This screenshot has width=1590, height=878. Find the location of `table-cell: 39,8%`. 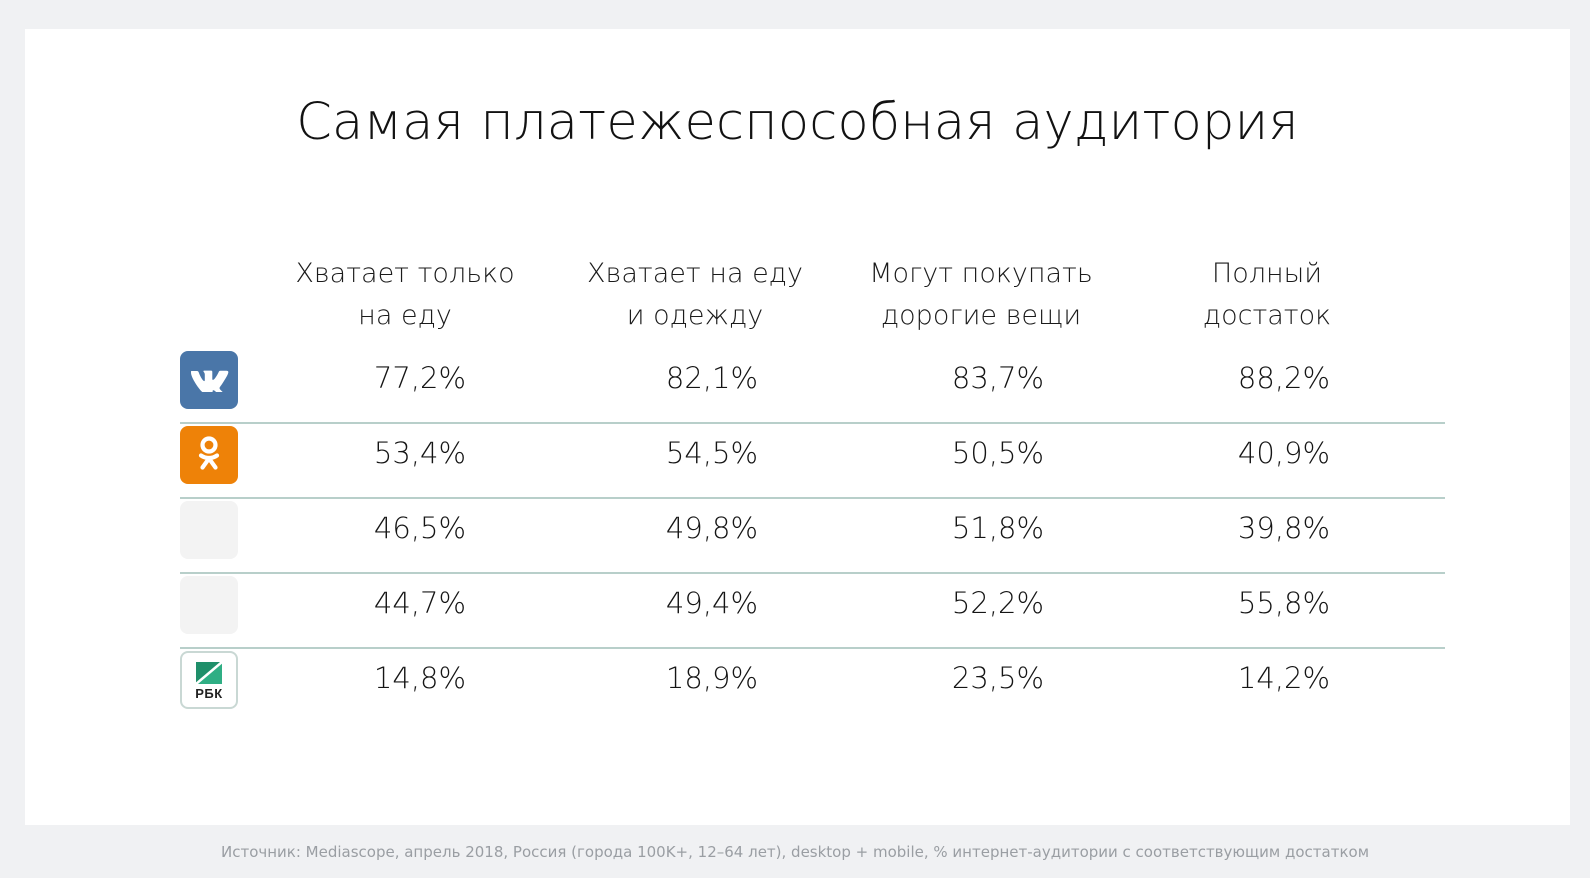

table-cell: 39,8% is located at coordinates (1284, 528).